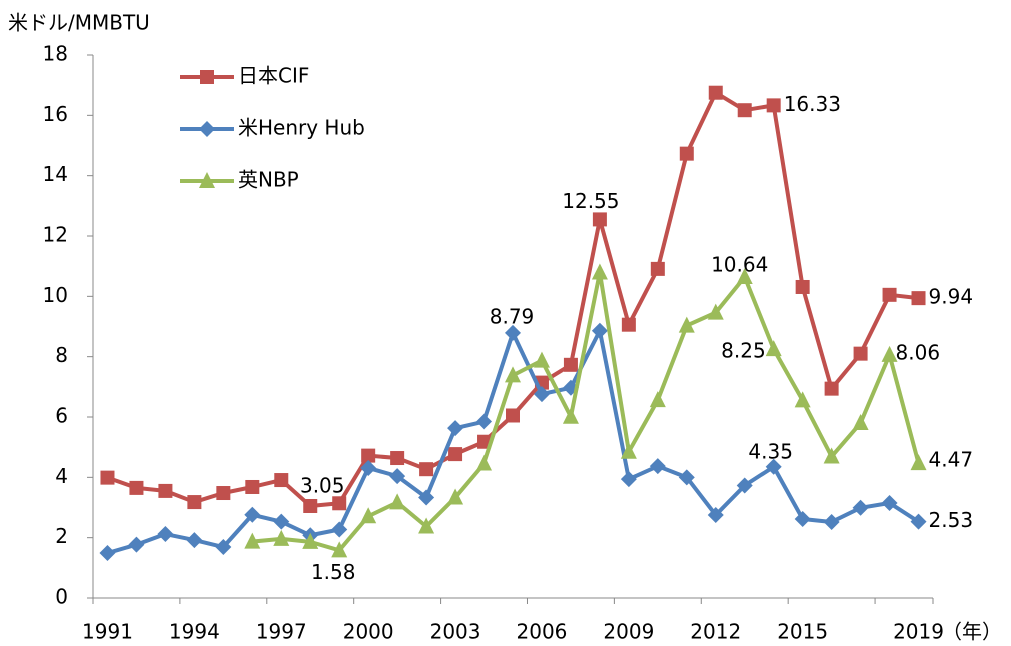 Image resolution: width=1011 pixels, height=646 pixels. What do you see at coordinates (194, 632) in the screenshot?
I see `x-tick-label: 1994` at bounding box center [194, 632].